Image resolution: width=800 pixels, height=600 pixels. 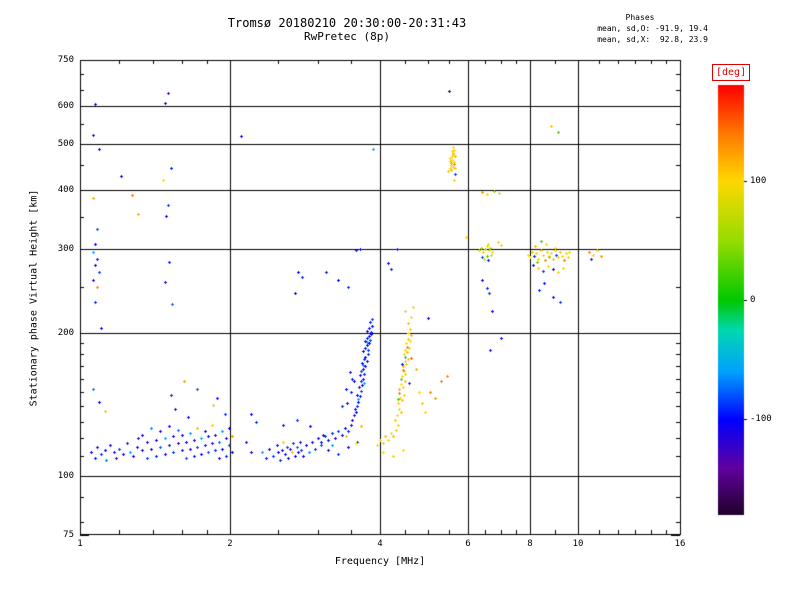 I want to click on x-axis-label: Frequency [MHz], so click(x=380, y=561).